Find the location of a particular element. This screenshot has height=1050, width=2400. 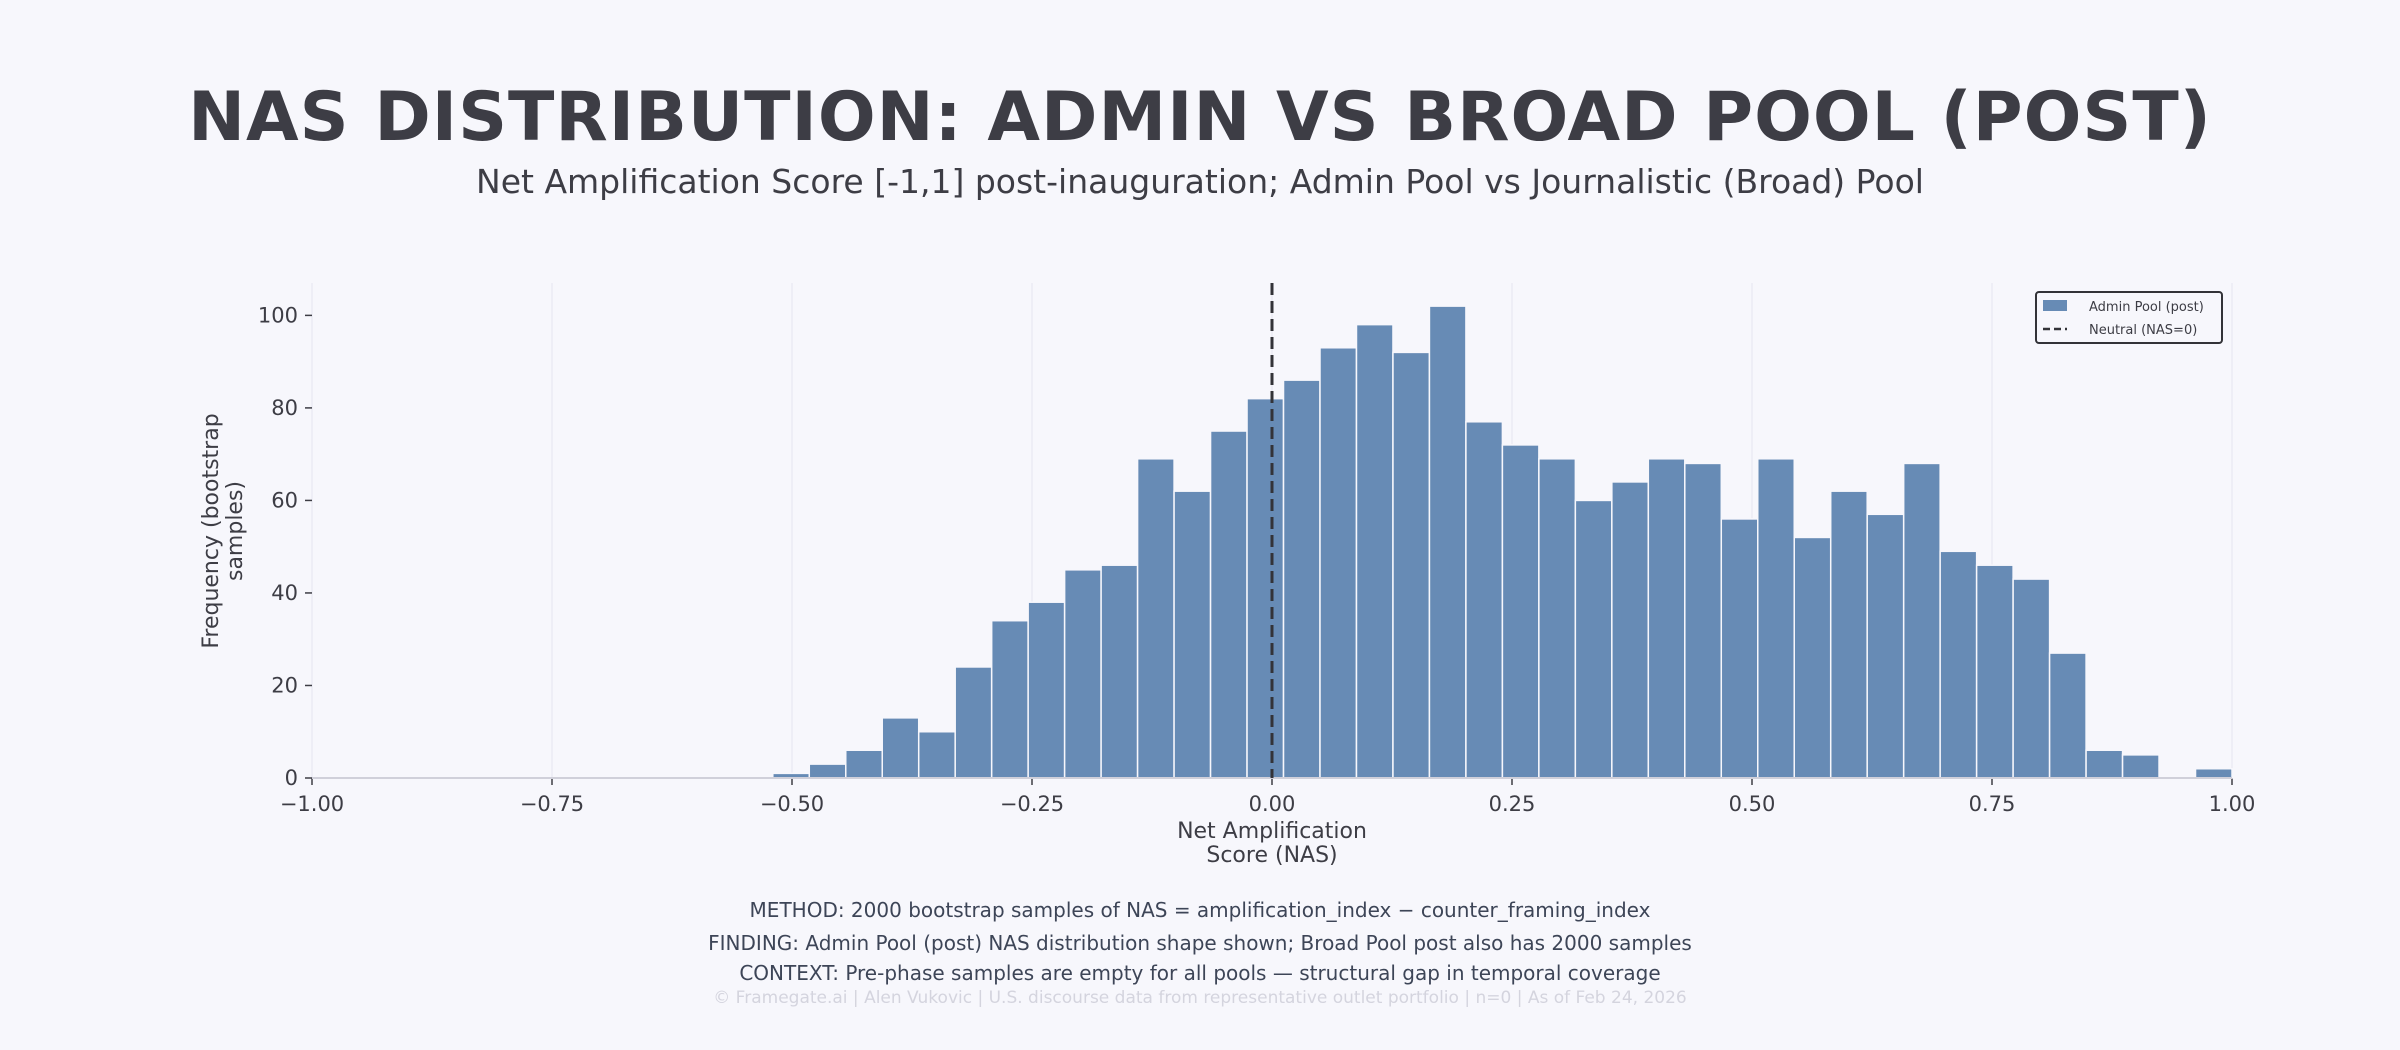

x-tick-label: −1.00 is located at coordinates (312, 804).